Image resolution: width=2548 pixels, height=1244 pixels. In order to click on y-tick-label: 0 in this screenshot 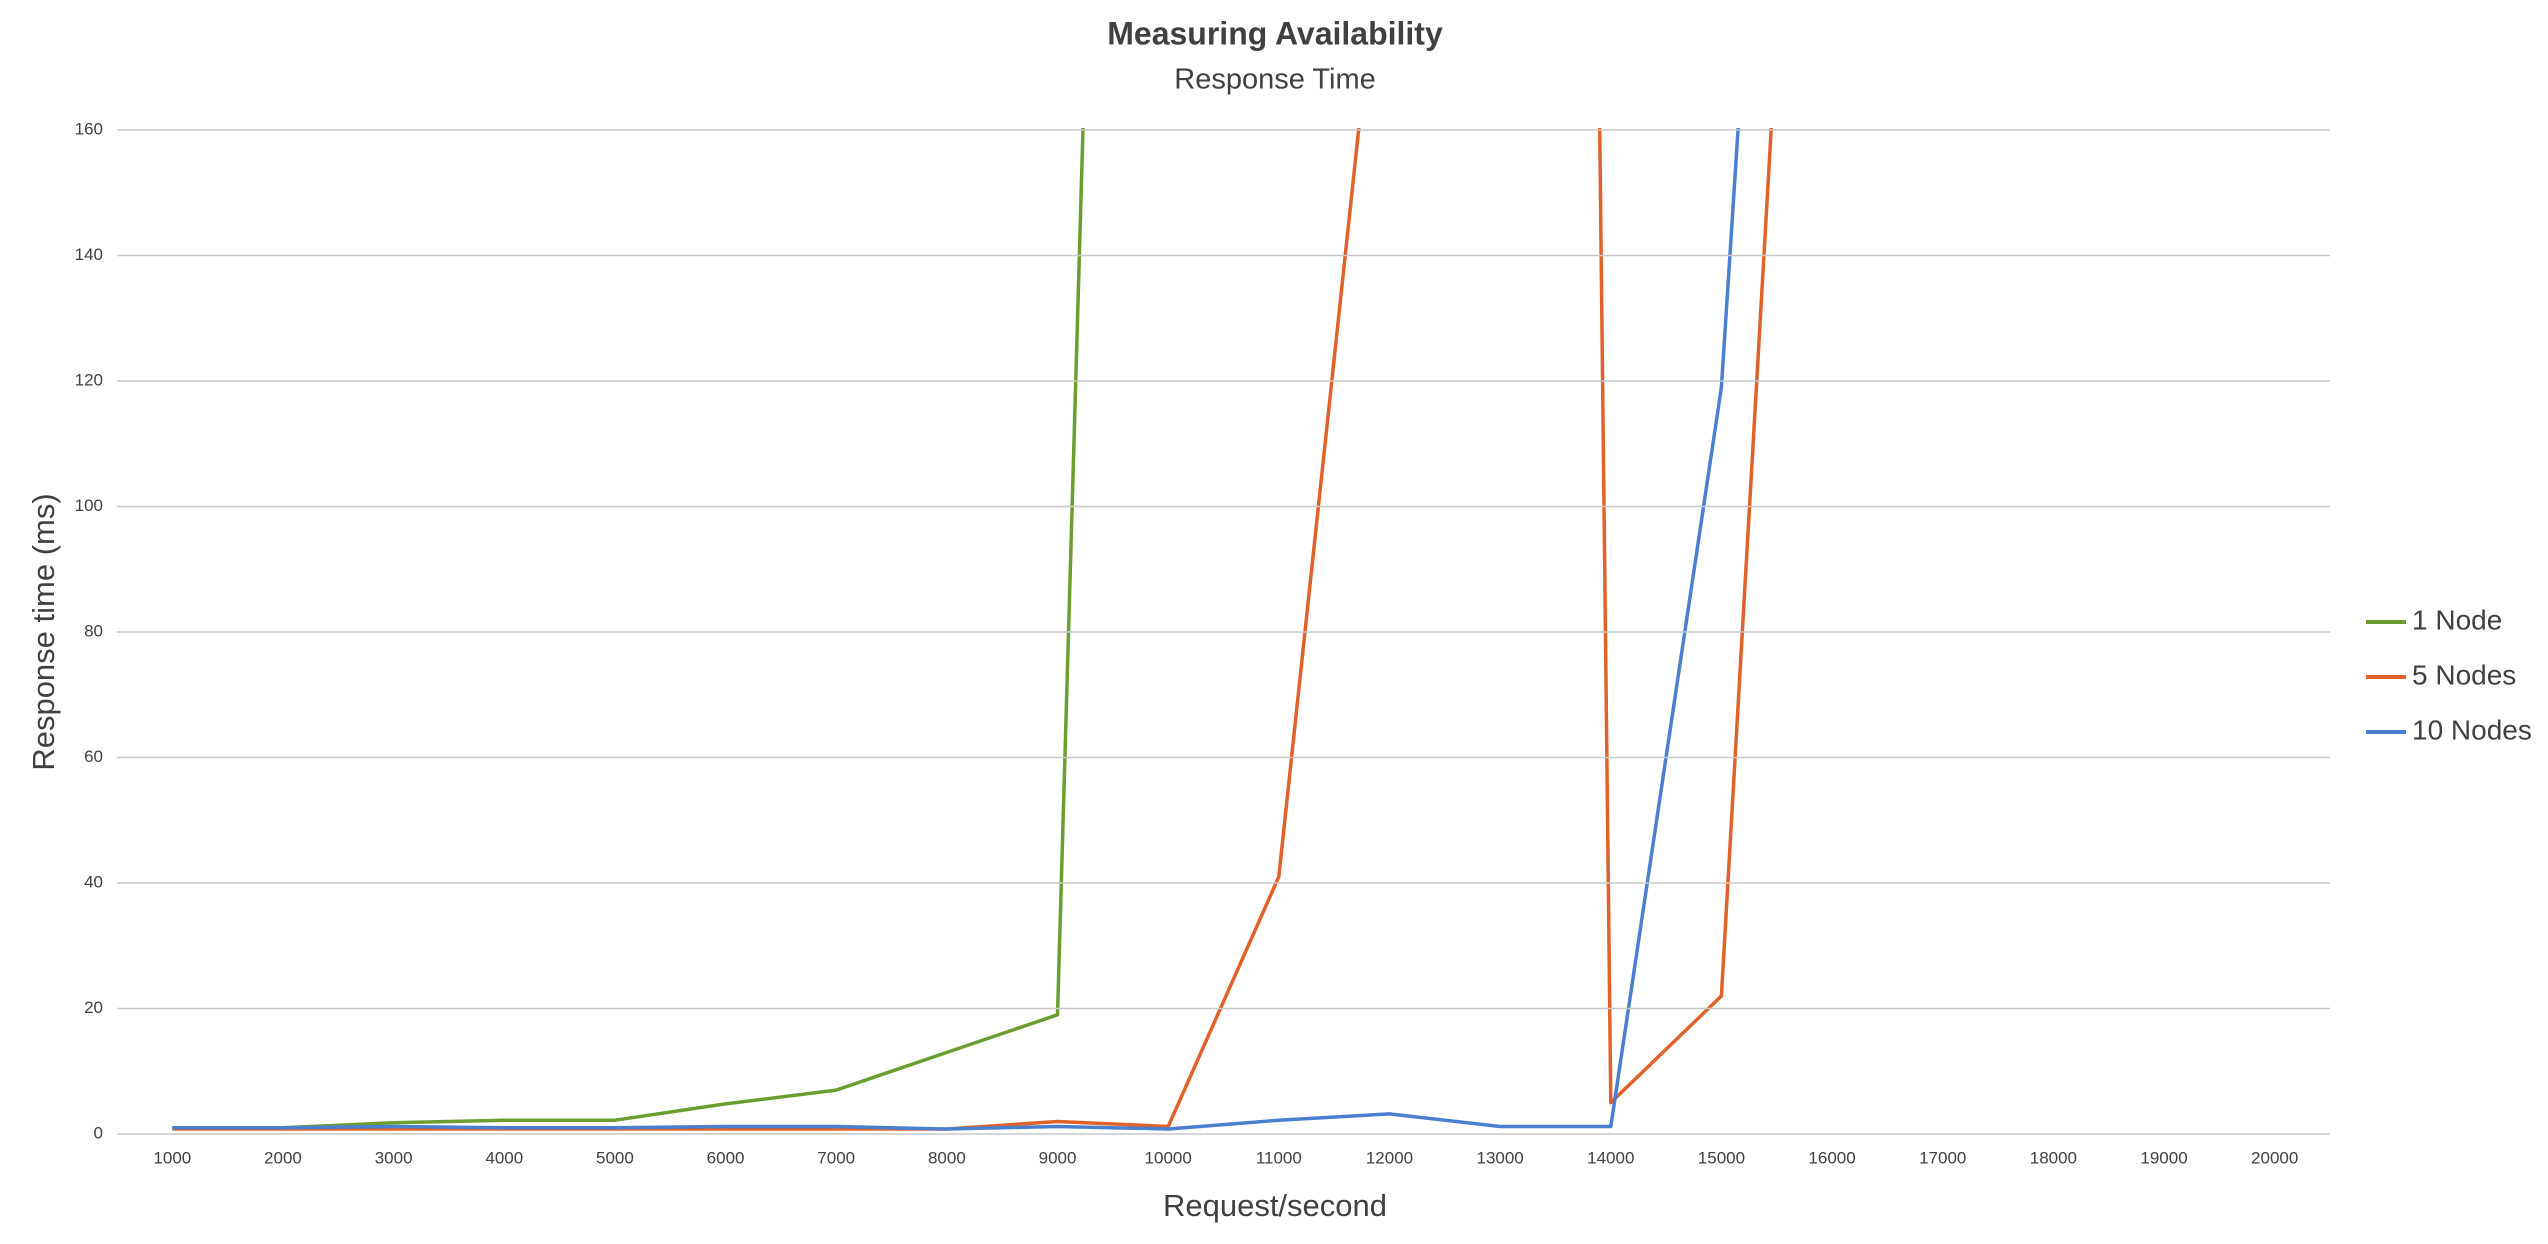, I will do `click(98, 1132)`.